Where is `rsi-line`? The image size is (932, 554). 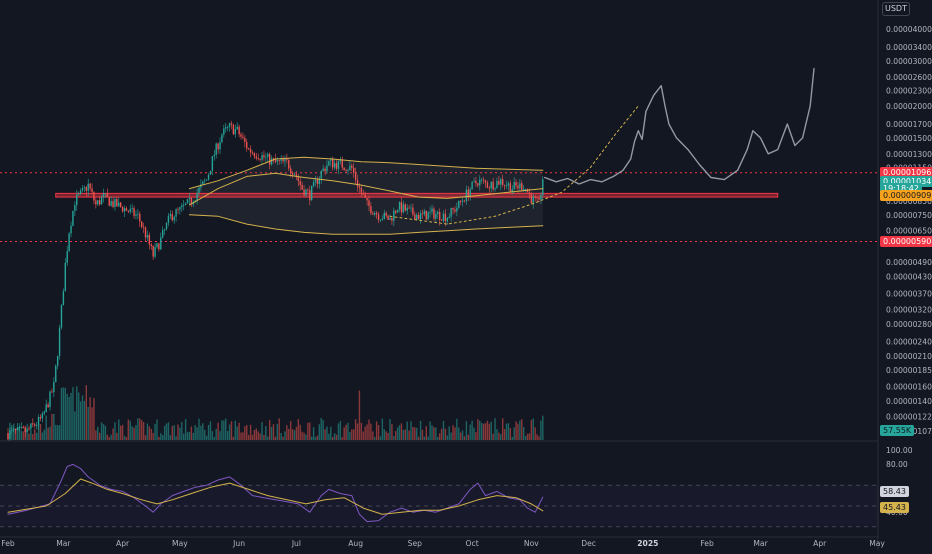 rsi-line is located at coordinates (275, 493).